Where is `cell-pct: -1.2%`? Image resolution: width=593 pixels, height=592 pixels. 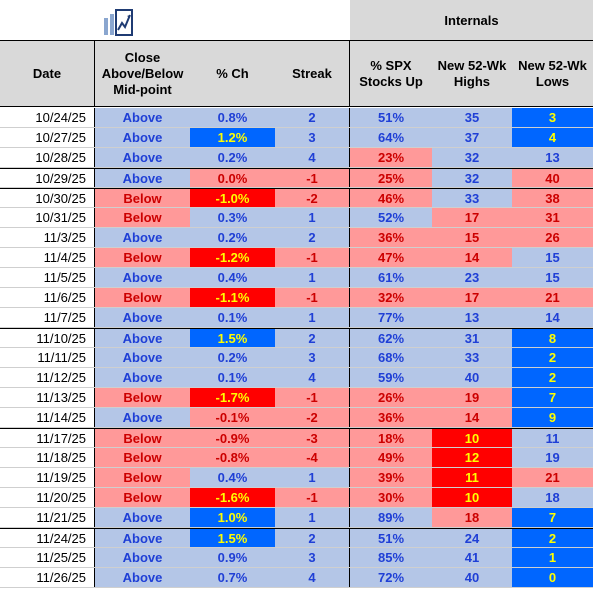
cell-pct: -1.2% is located at coordinates (232, 257).